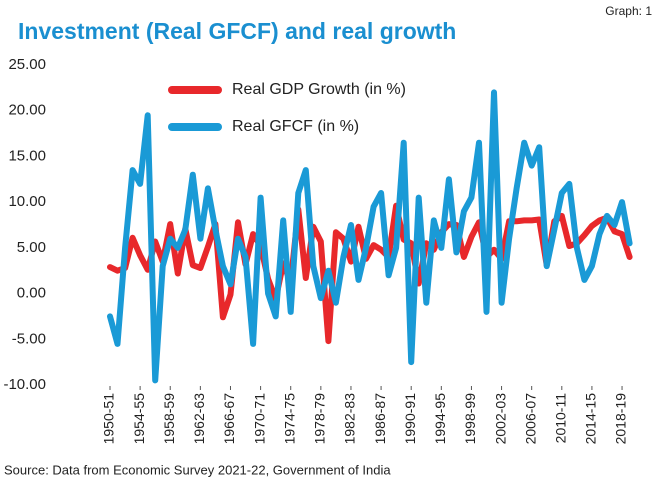 The width and height of the screenshot is (660, 488). What do you see at coordinates (27, 110) in the screenshot?
I see `y-tick-label: 20.00` at bounding box center [27, 110].